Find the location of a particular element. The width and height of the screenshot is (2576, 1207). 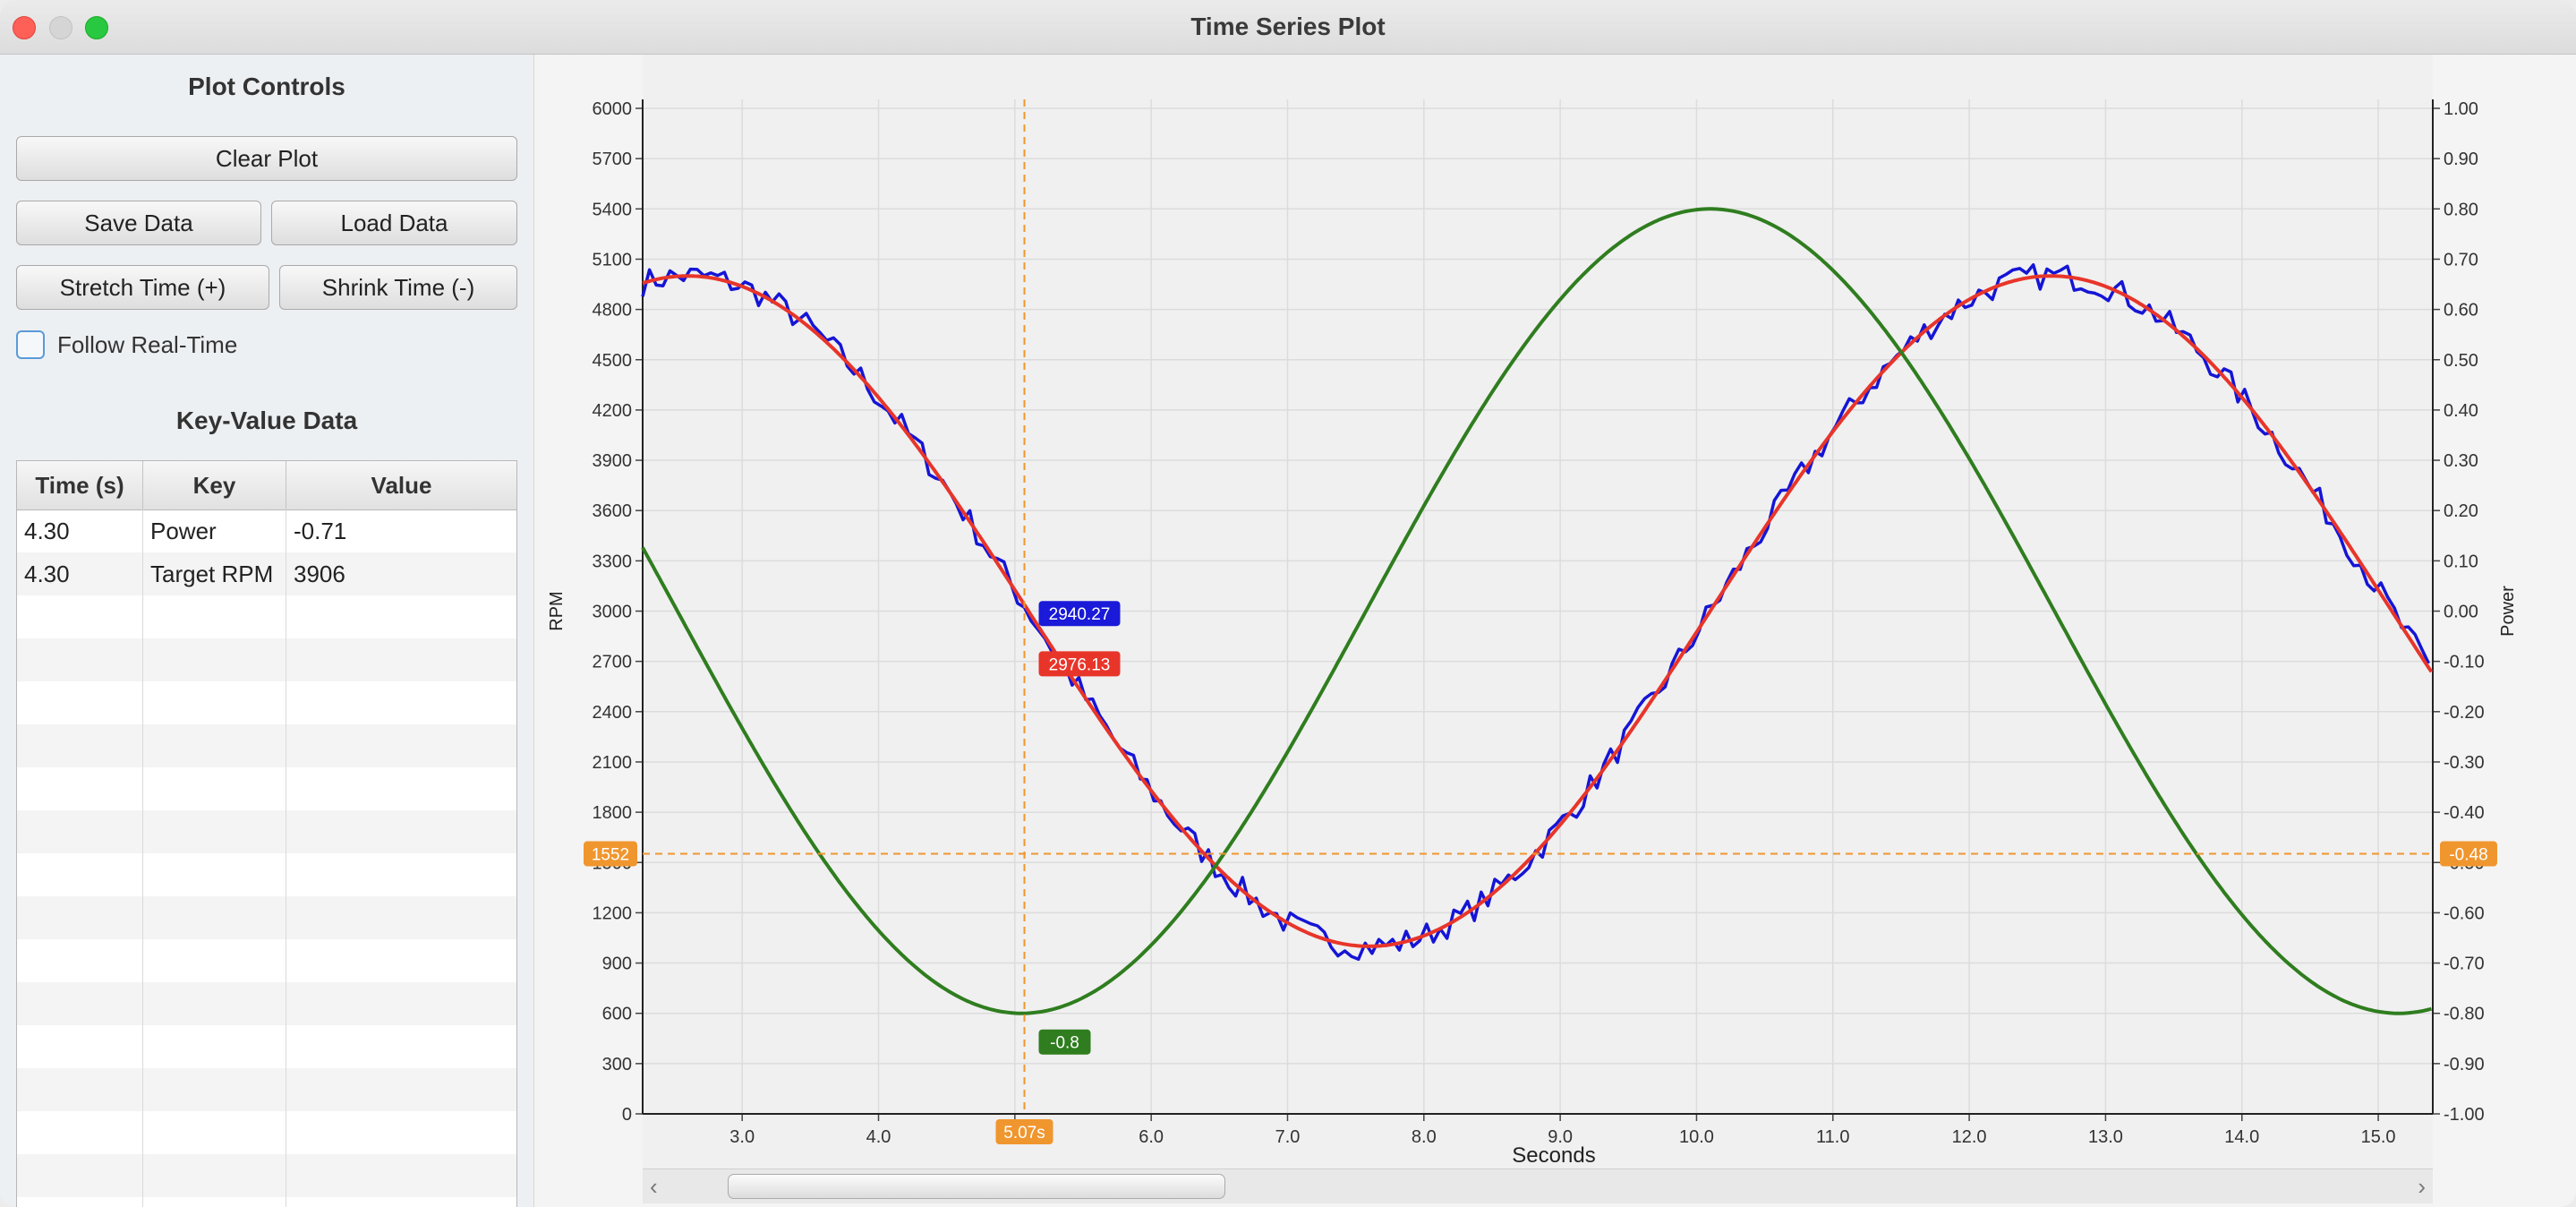

y-tick-label: 3900 is located at coordinates (613, 461).